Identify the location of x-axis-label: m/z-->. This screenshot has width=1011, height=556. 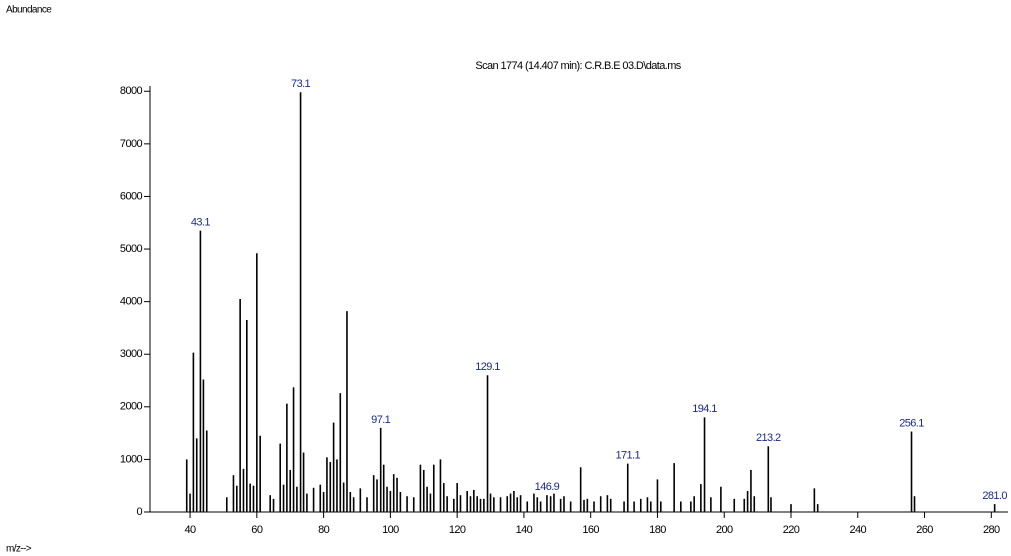
(19, 549).